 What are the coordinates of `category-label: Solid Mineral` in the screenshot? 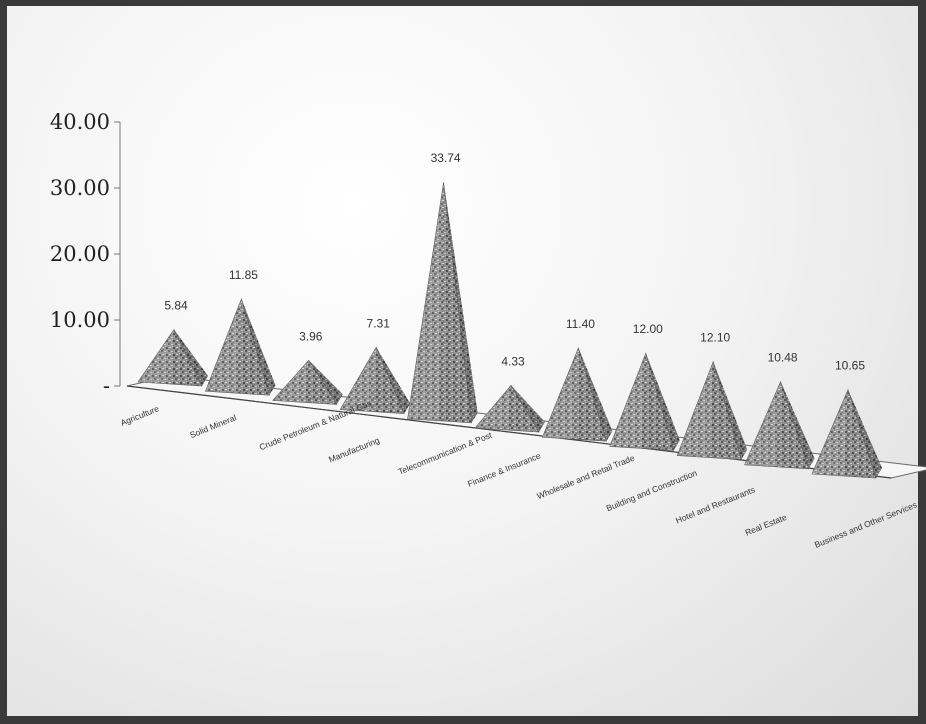 It's located at (212, 426).